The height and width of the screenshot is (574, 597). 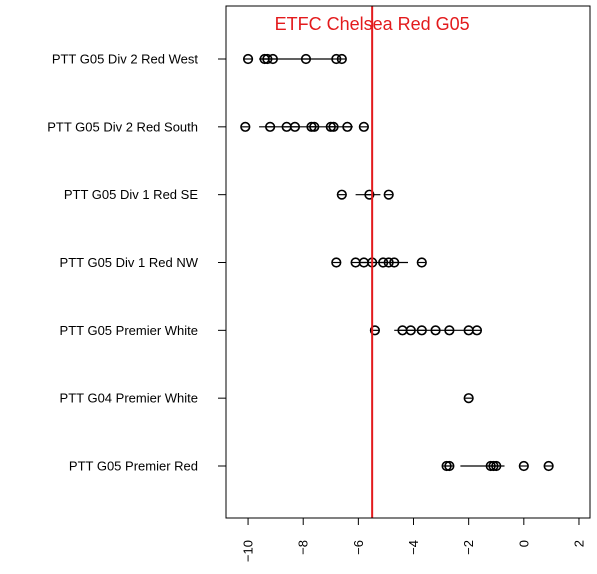 What do you see at coordinates (248, 551) in the screenshot?
I see `x-tick-label: −10` at bounding box center [248, 551].